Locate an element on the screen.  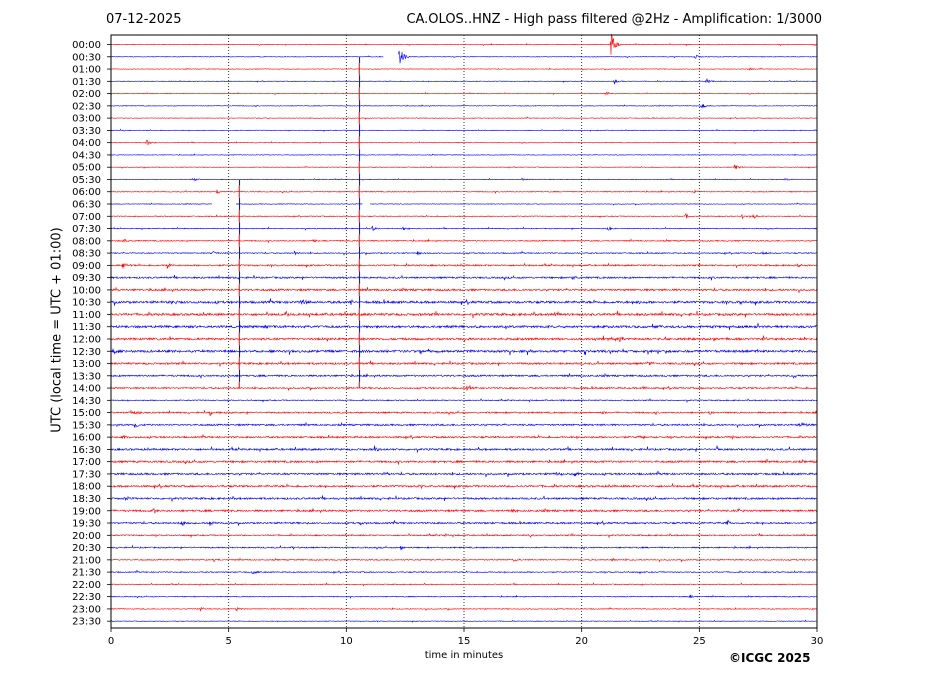
y-tick-label: 11:30 is located at coordinates (86, 327).